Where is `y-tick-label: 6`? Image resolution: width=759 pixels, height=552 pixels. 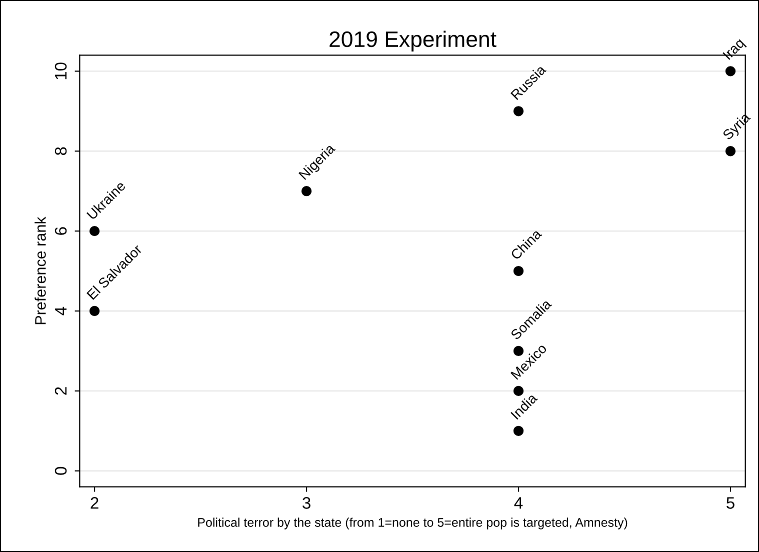
y-tick-label: 6 is located at coordinates (60, 231).